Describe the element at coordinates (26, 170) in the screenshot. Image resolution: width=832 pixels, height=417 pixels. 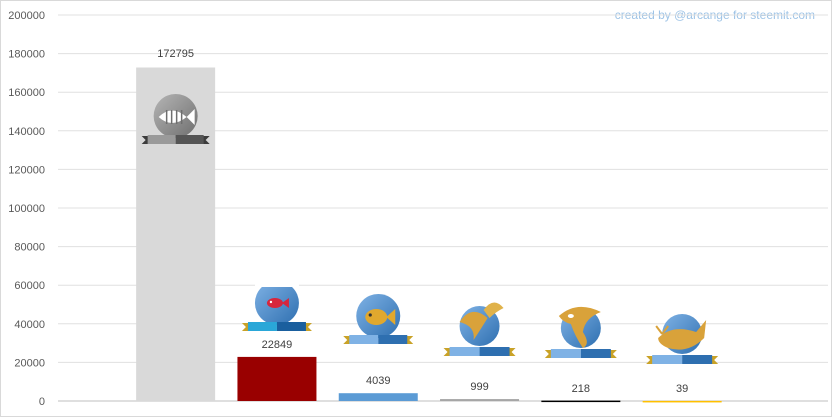
I see `y-tick-label: 120000` at that location.